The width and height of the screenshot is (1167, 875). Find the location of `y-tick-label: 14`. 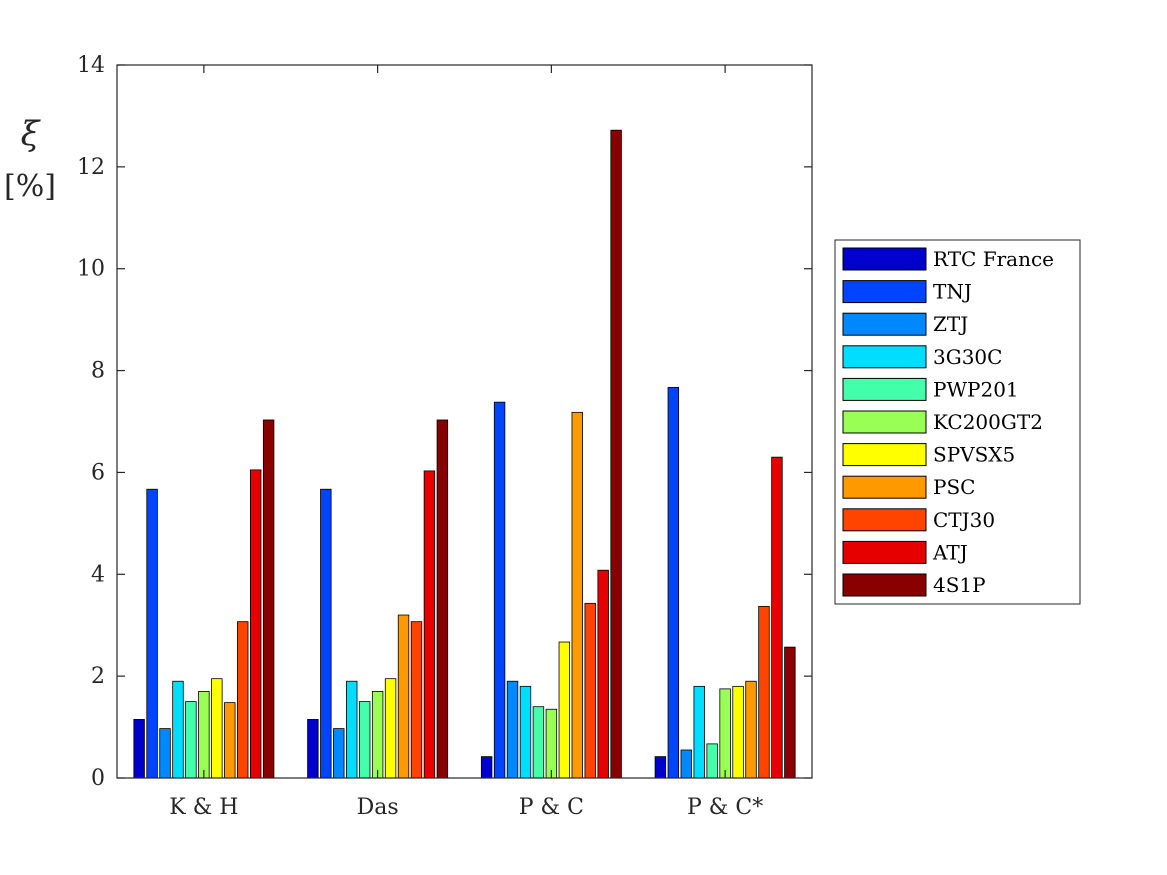

y-tick-label: 14 is located at coordinates (91, 65).